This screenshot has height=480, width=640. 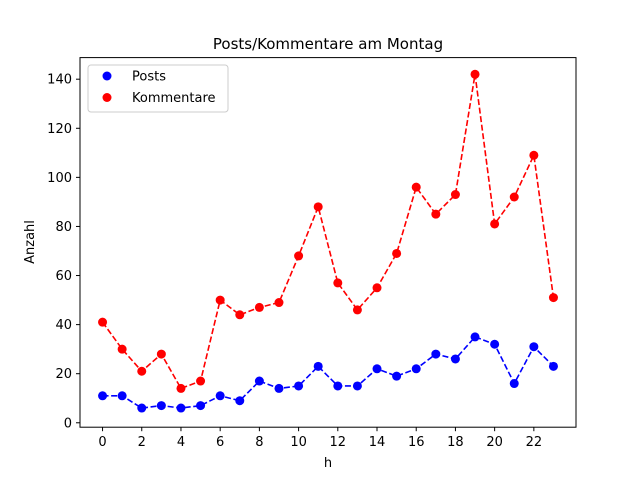 What do you see at coordinates (455, 442) in the screenshot?
I see `x-tick-label: 18` at bounding box center [455, 442].